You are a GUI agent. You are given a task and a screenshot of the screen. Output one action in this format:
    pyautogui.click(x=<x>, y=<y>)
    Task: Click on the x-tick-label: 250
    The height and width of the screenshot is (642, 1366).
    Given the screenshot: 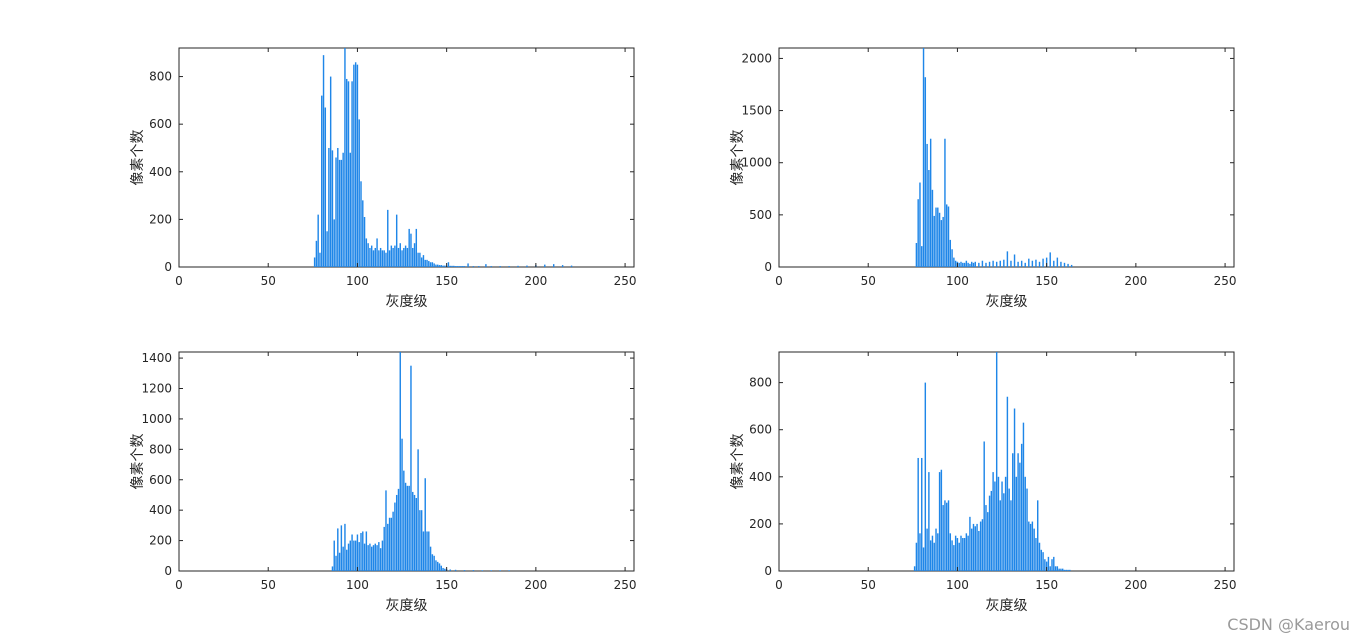 What is the action you would take?
    pyautogui.click(x=625, y=281)
    